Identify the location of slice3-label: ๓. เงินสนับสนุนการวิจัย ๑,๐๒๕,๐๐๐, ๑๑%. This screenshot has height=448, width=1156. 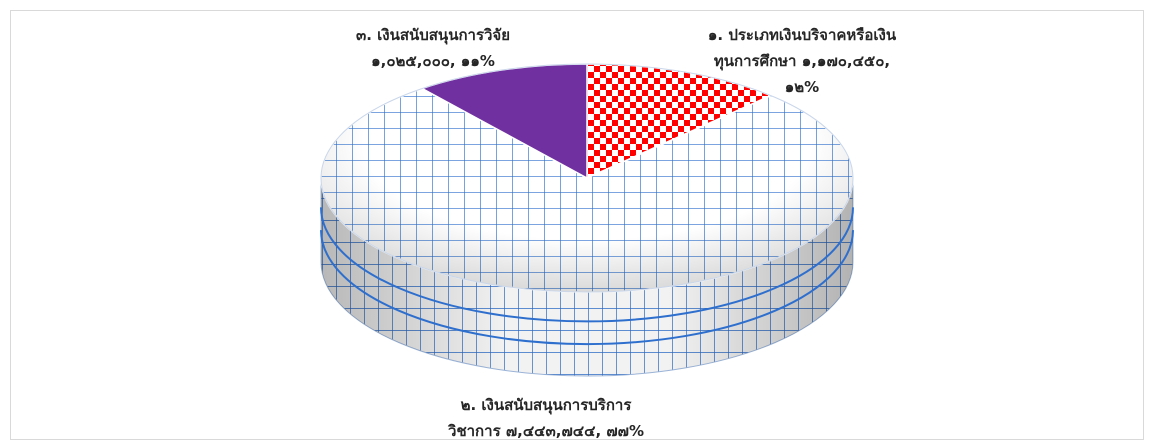
(433, 48).